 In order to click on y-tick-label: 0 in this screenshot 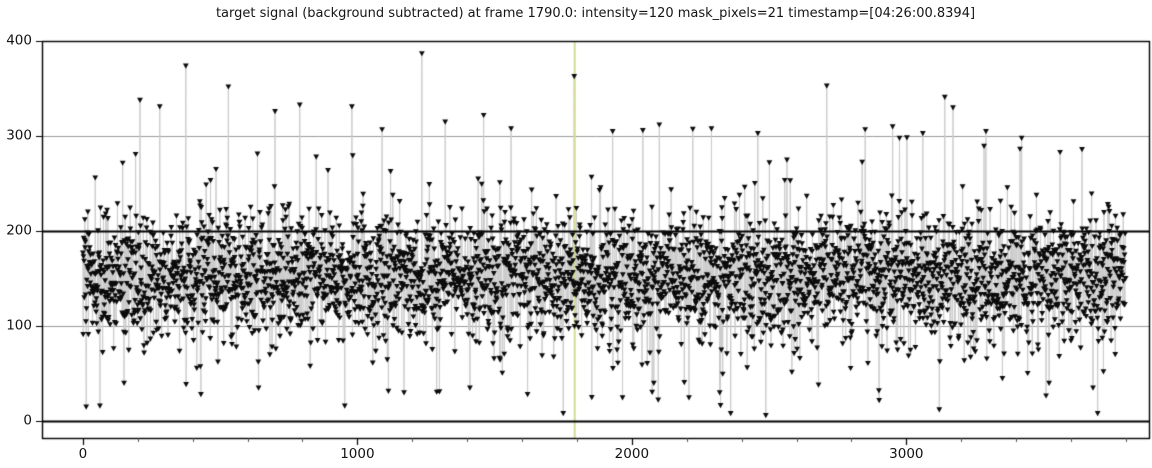, I will do `click(27, 420)`.